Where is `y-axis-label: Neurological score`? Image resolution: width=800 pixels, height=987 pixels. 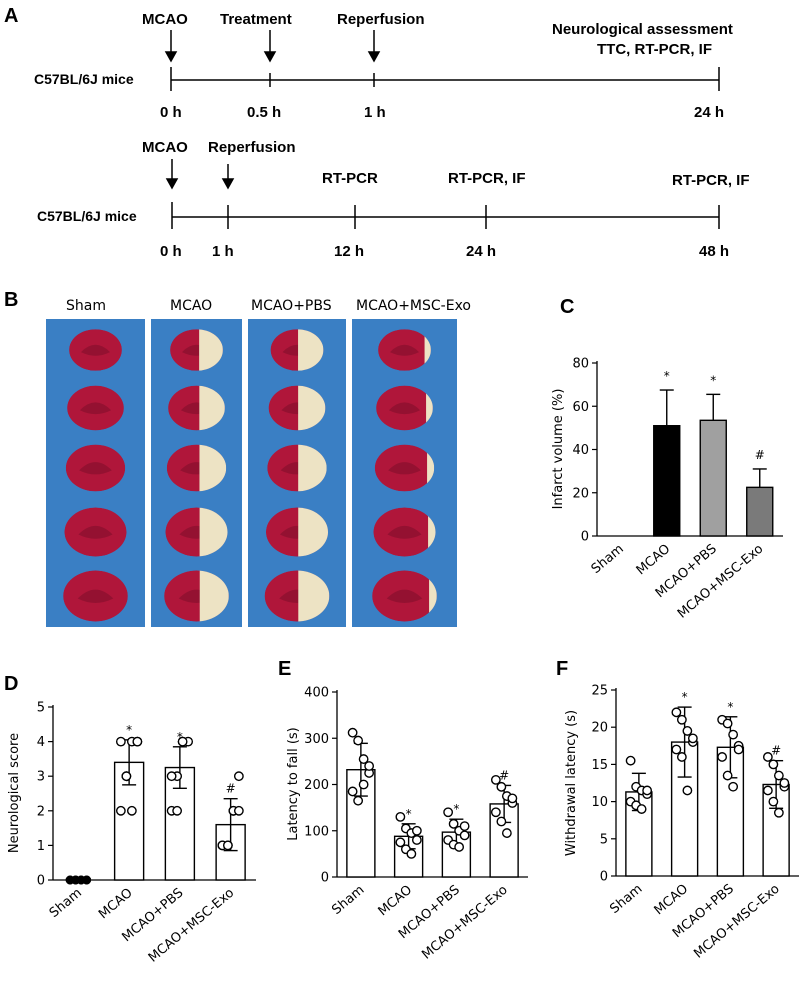 y-axis-label: Neurological score is located at coordinates (14, 793).